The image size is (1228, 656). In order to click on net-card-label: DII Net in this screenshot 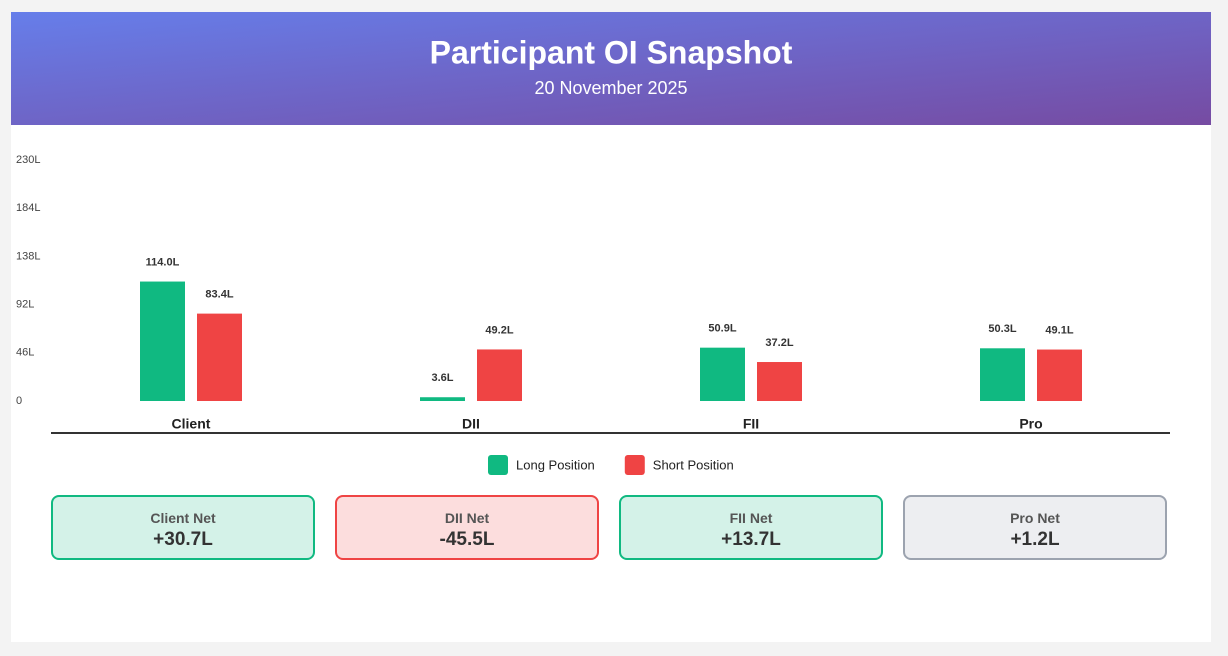, I will do `click(467, 518)`.